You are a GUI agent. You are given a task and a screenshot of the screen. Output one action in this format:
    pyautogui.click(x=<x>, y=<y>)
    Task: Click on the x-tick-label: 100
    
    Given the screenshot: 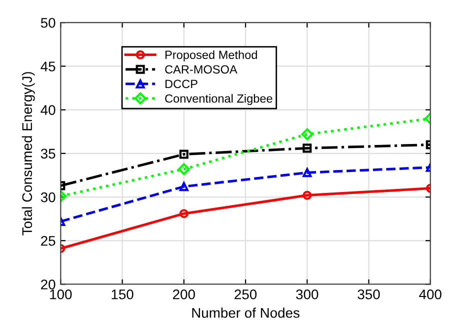 What is the action you would take?
    pyautogui.click(x=61, y=294)
    